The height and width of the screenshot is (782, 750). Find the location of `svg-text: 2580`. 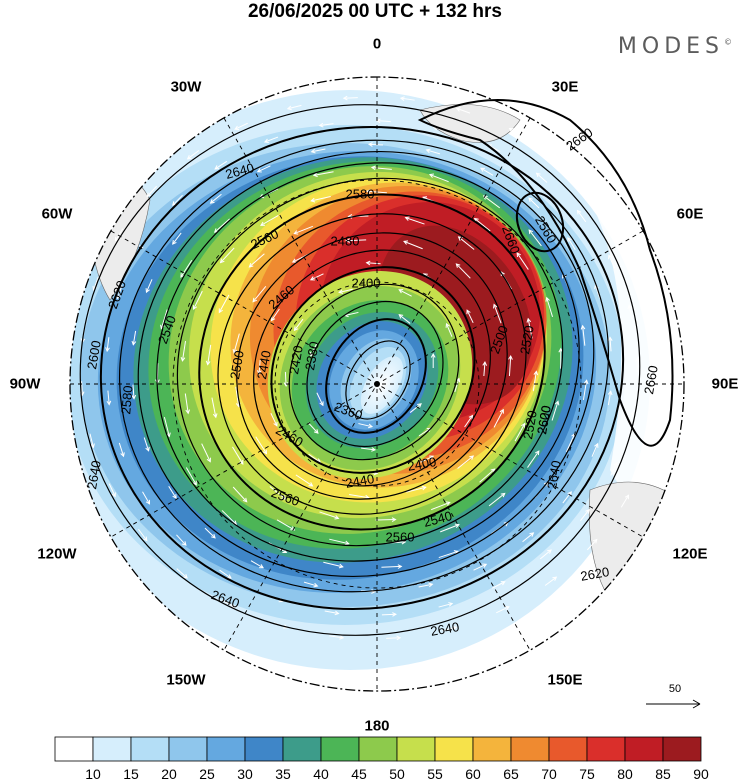

svg-text: 2580 is located at coordinates (360, 193).